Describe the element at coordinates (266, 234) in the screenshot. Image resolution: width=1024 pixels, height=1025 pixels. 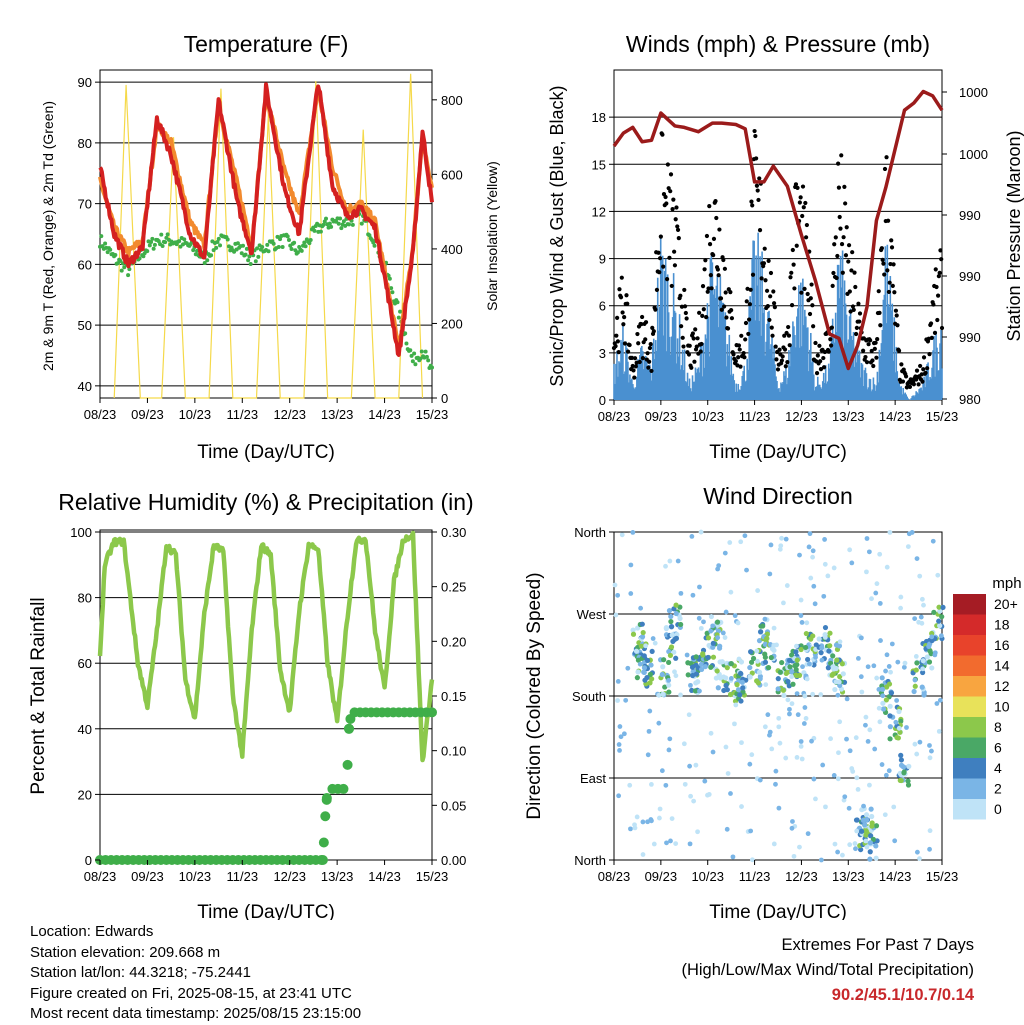
I see `temperature-frame` at that location.